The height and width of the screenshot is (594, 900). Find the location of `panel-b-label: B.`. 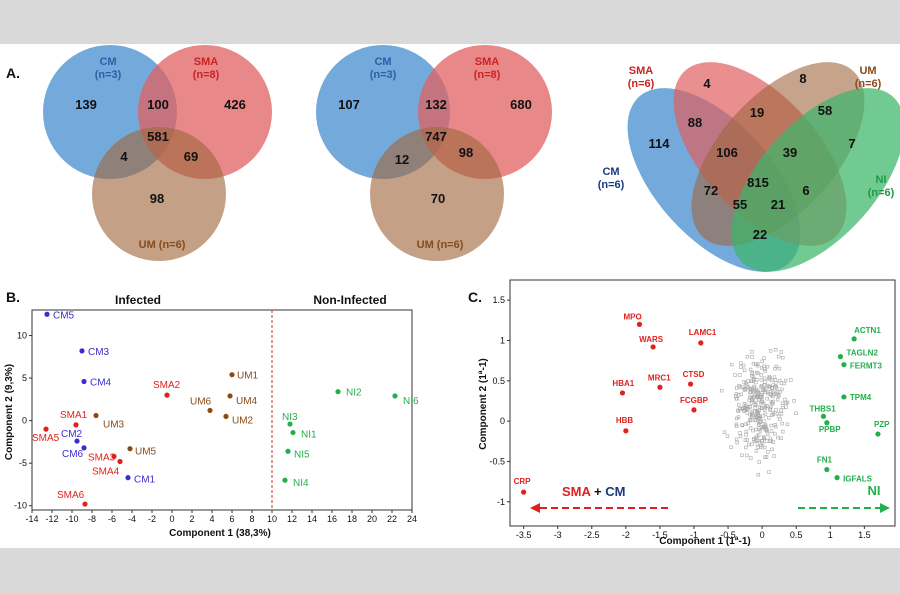

panel-b-label: B. is located at coordinates (13, 297).